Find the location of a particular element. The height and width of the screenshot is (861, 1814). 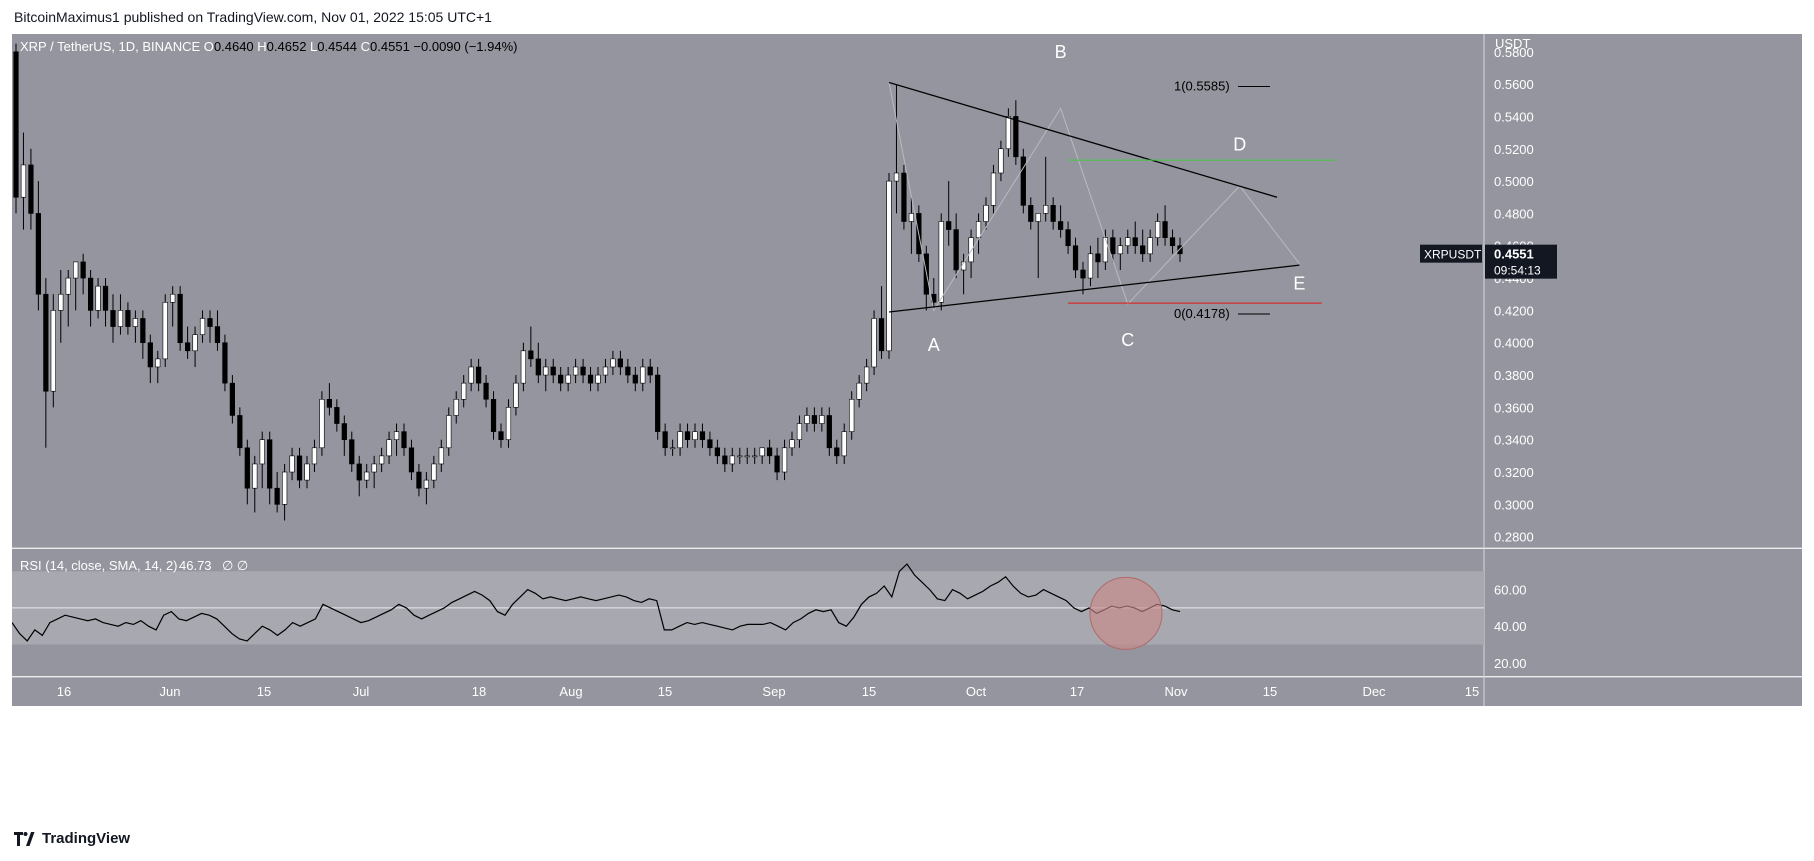

currency-label: USDT is located at coordinates (1512, 43).